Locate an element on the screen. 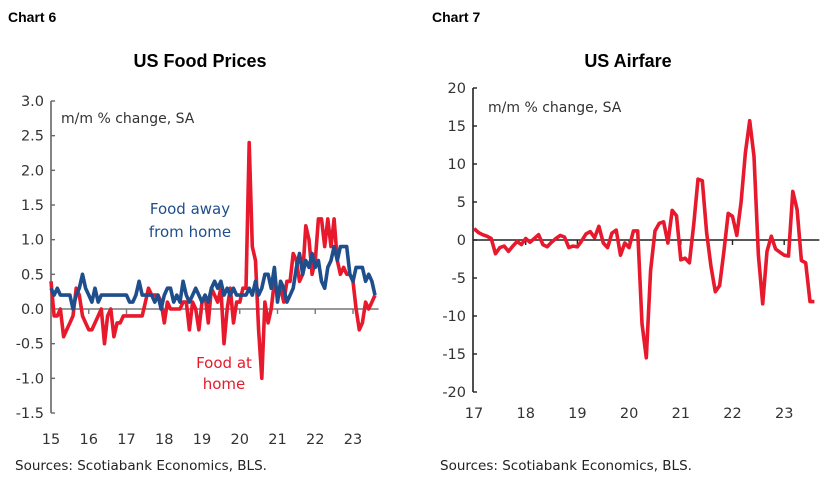 The width and height of the screenshot is (828, 483). chart7-y-tick-label: 20 is located at coordinates (457, 89).